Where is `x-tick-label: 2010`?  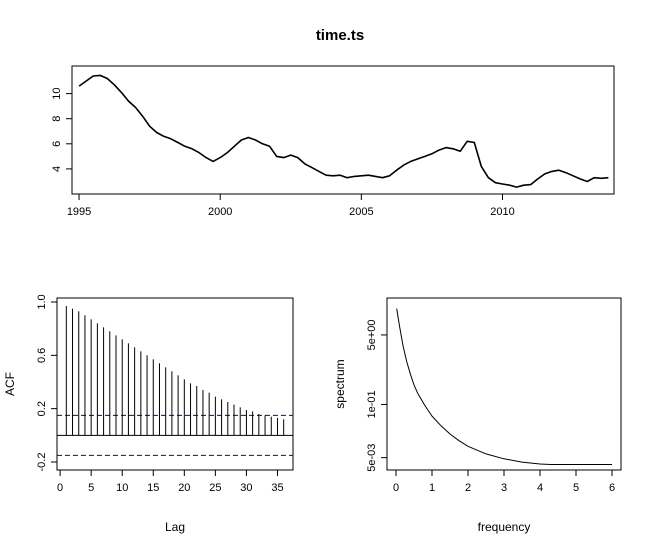 x-tick-label: 2010 is located at coordinates (502, 212).